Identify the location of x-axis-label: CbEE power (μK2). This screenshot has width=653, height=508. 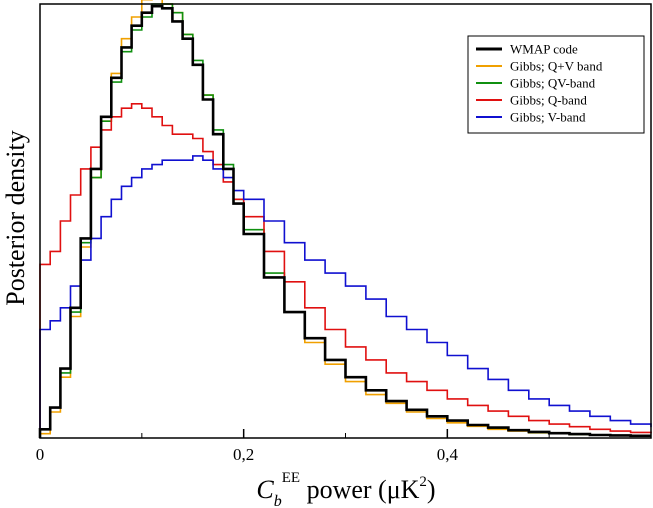
(345, 489).